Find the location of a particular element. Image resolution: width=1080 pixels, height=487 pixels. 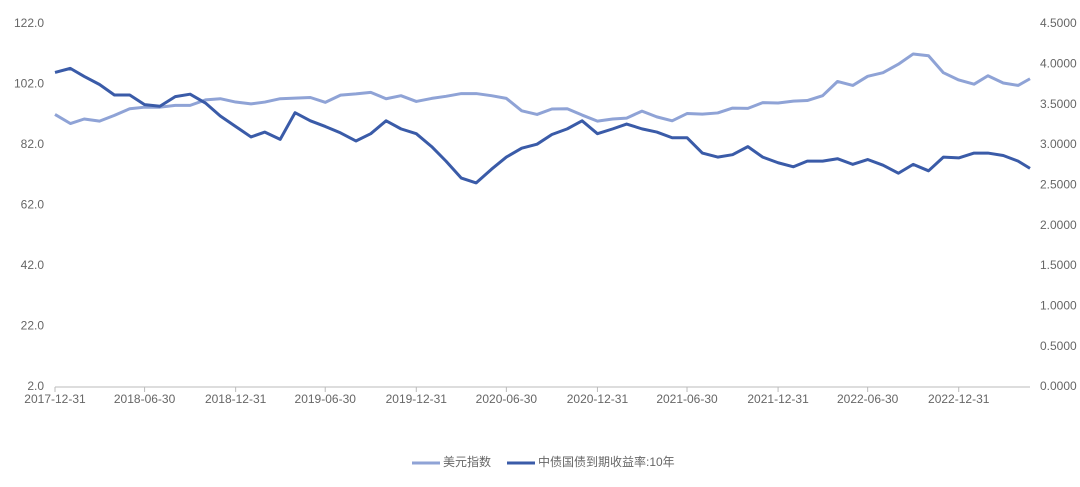

x-tick-label: 2019-12-31 is located at coordinates (417, 399).